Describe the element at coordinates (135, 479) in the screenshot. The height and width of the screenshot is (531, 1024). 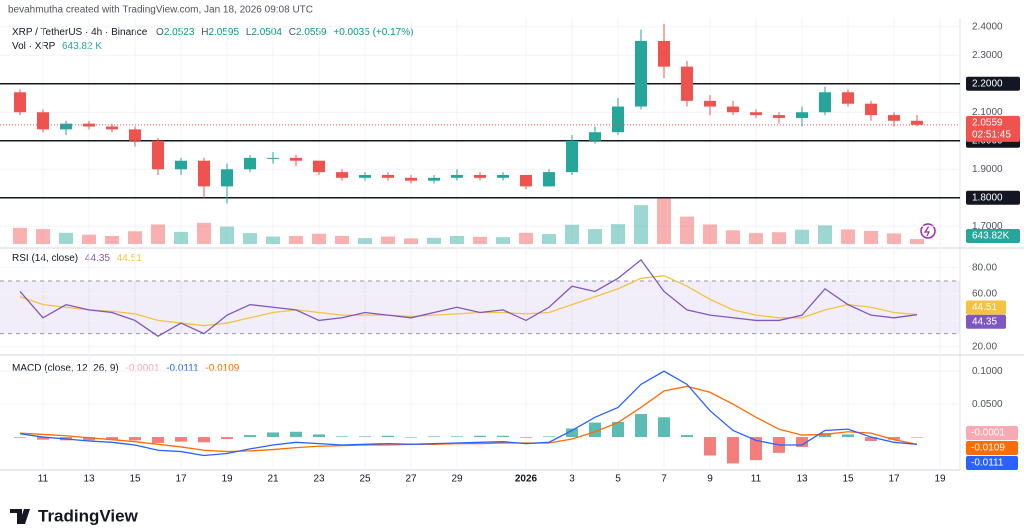
I see `x-tick-label: 15` at that location.